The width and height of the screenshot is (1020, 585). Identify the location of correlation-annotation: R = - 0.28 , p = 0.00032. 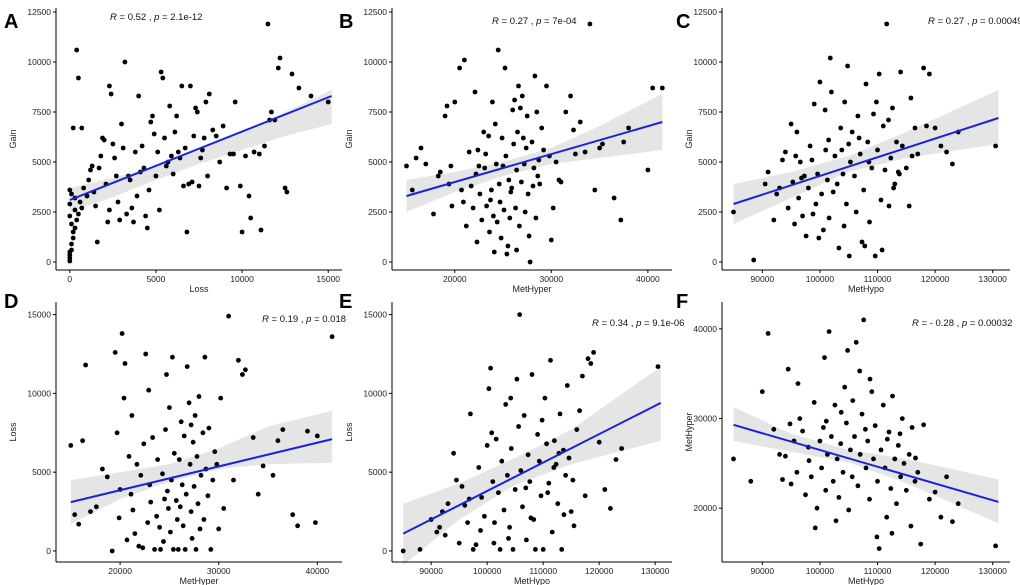
(962, 323).